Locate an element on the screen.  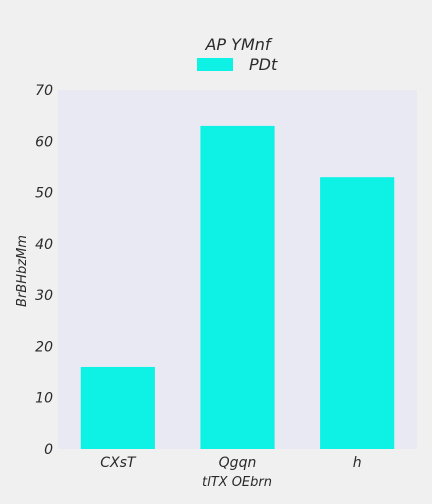
x-tick-label-0: CXsT is located at coordinates (118, 463).